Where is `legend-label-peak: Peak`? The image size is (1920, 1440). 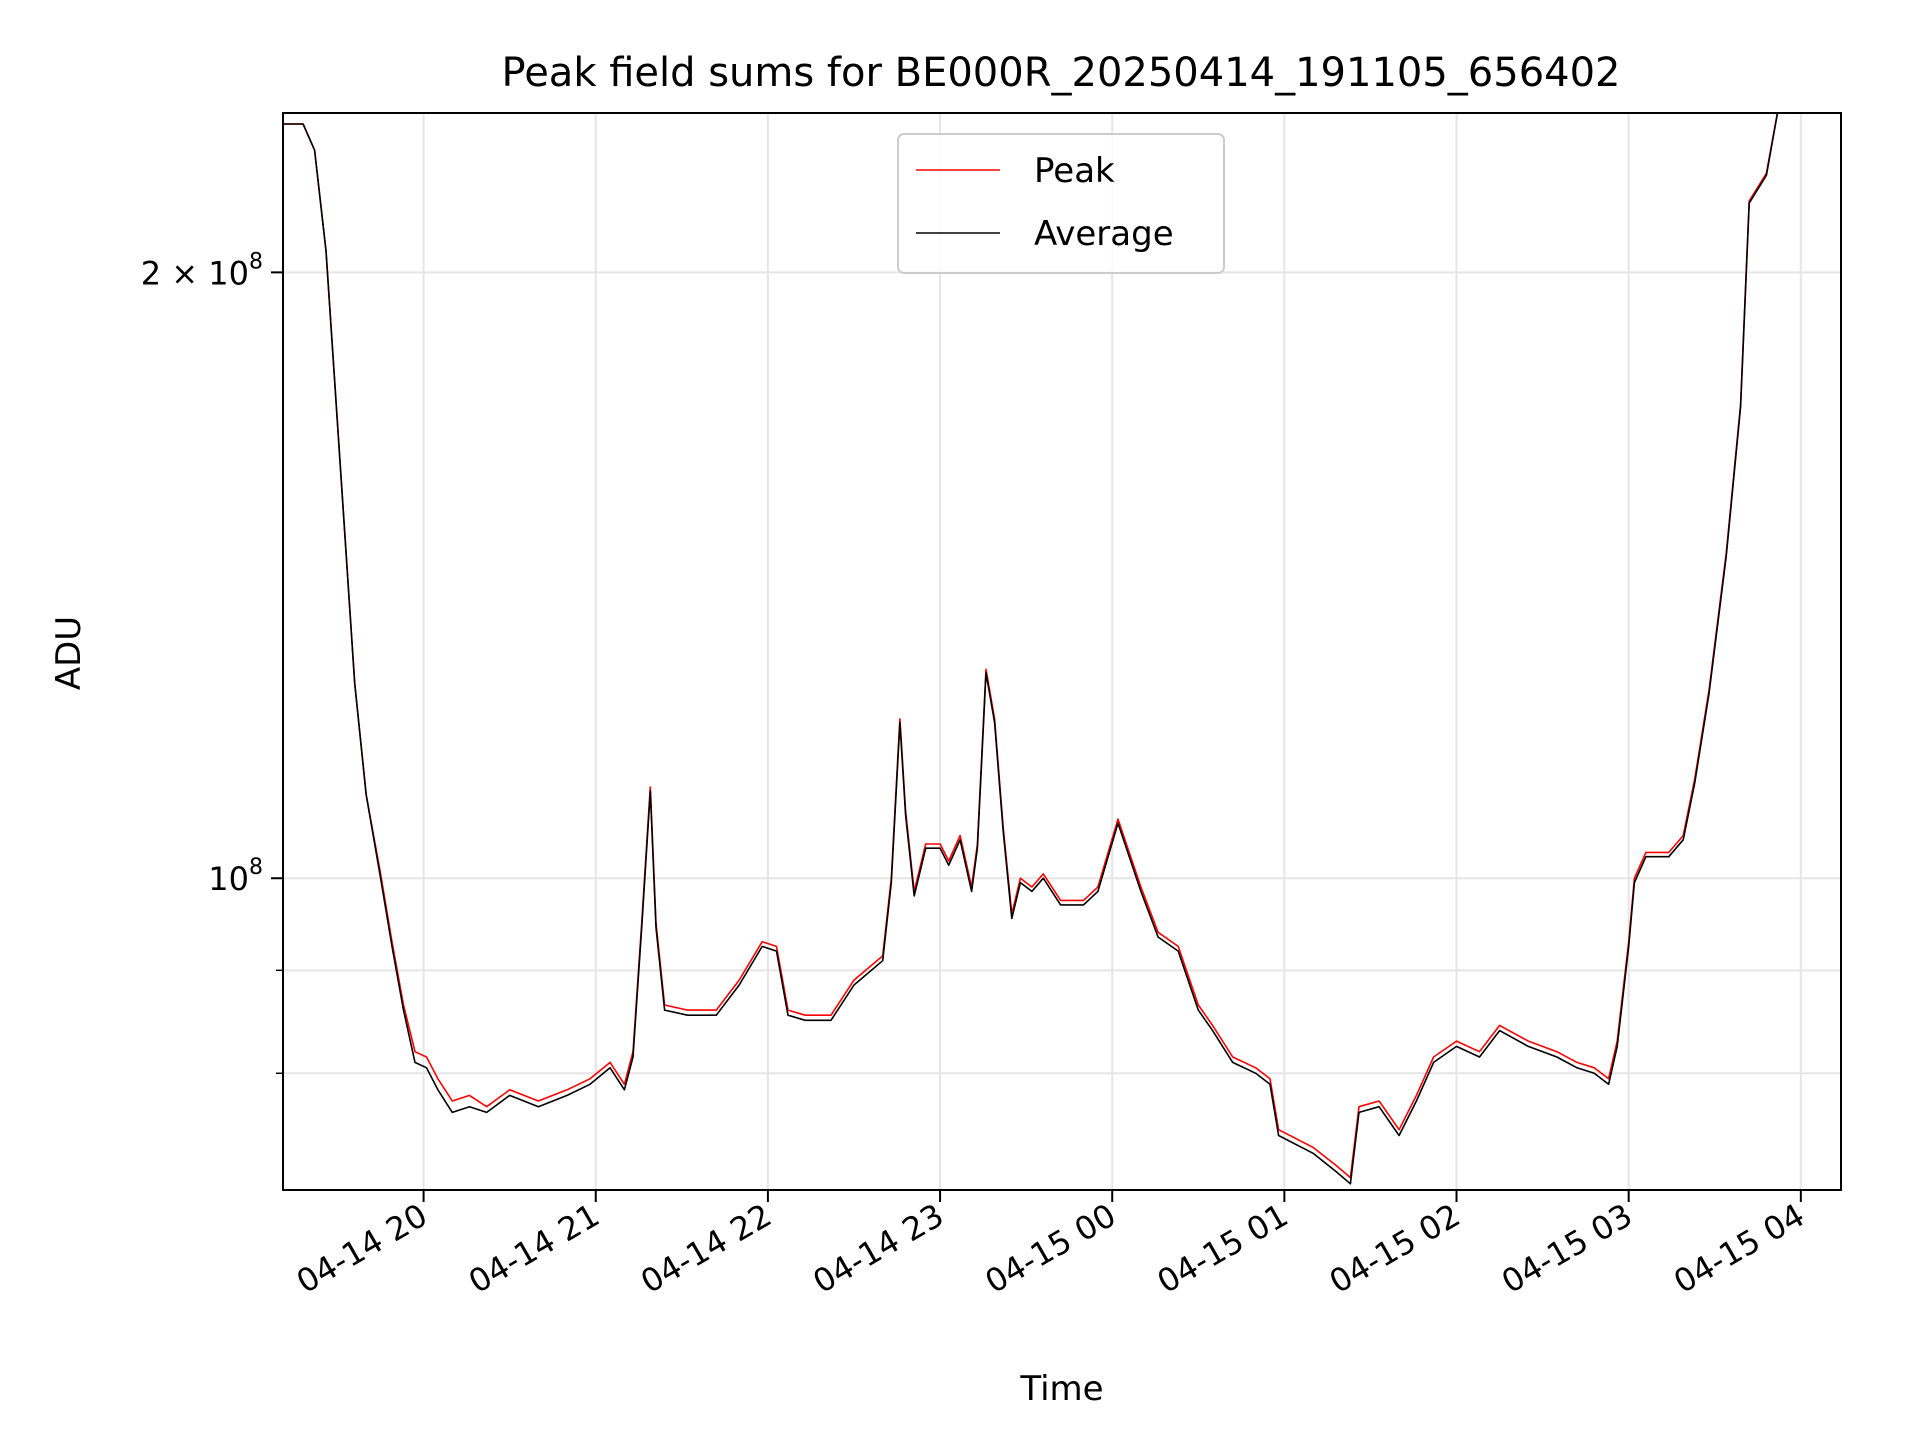 legend-label-peak: Peak is located at coordinates (1074, 171).